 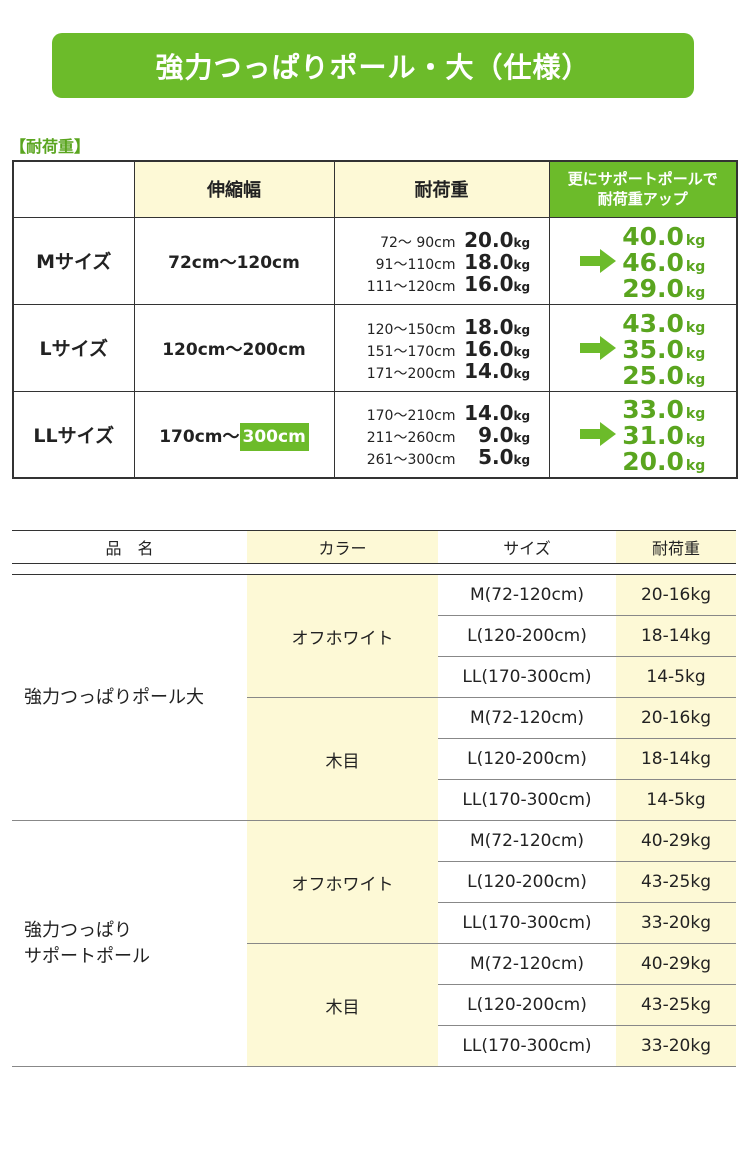 I want to click on detail-range: 261〜300cm, so click(x=411, y=460).